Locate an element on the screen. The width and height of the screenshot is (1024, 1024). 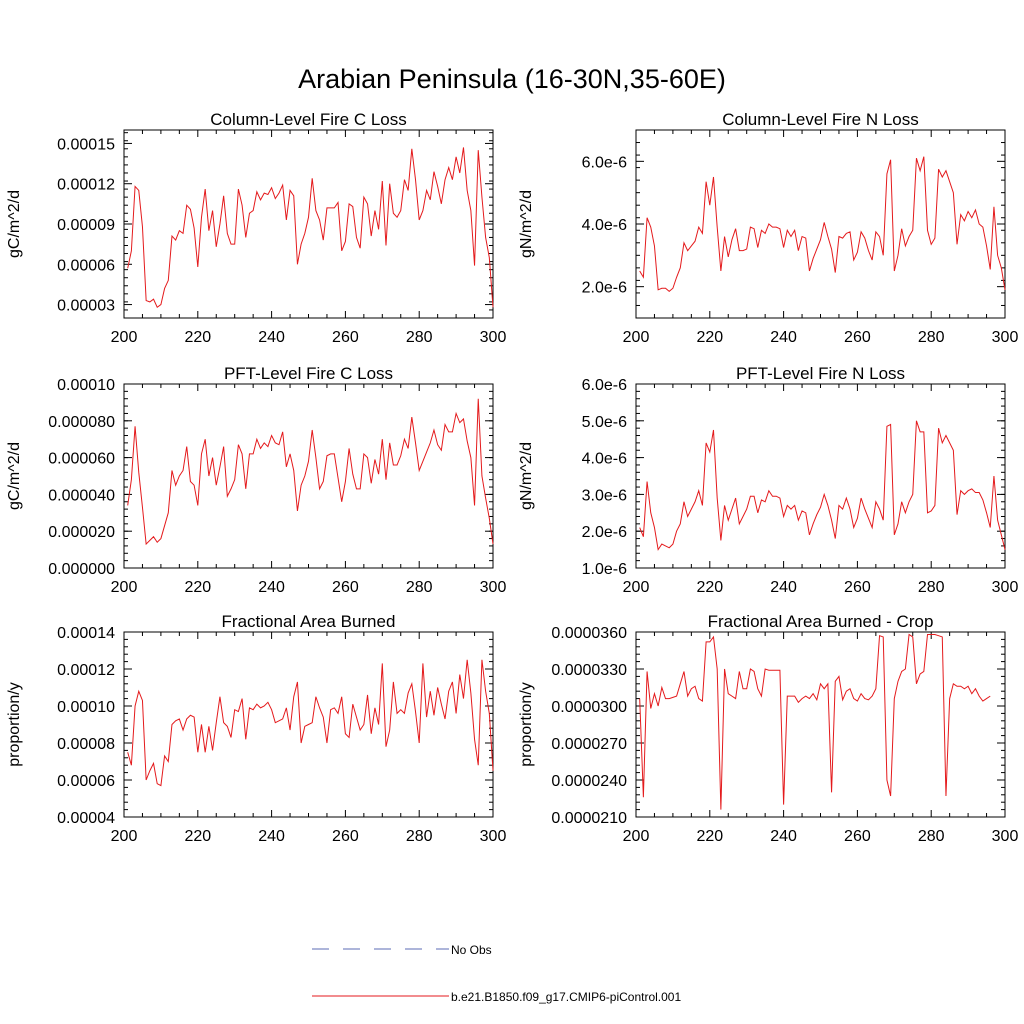
y-tick-label: 0.000000 is located at coordinates (81, 569).